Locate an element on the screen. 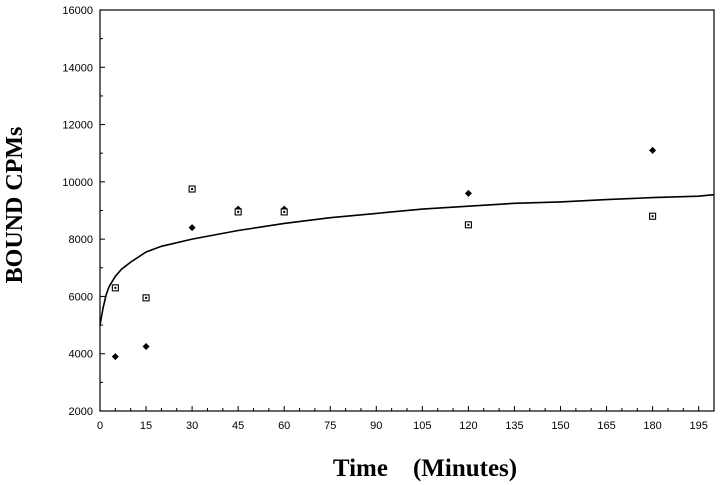 The image size is (720, 485). x-axis-title: Time (Minutes) is located at coordinates (425, 468).